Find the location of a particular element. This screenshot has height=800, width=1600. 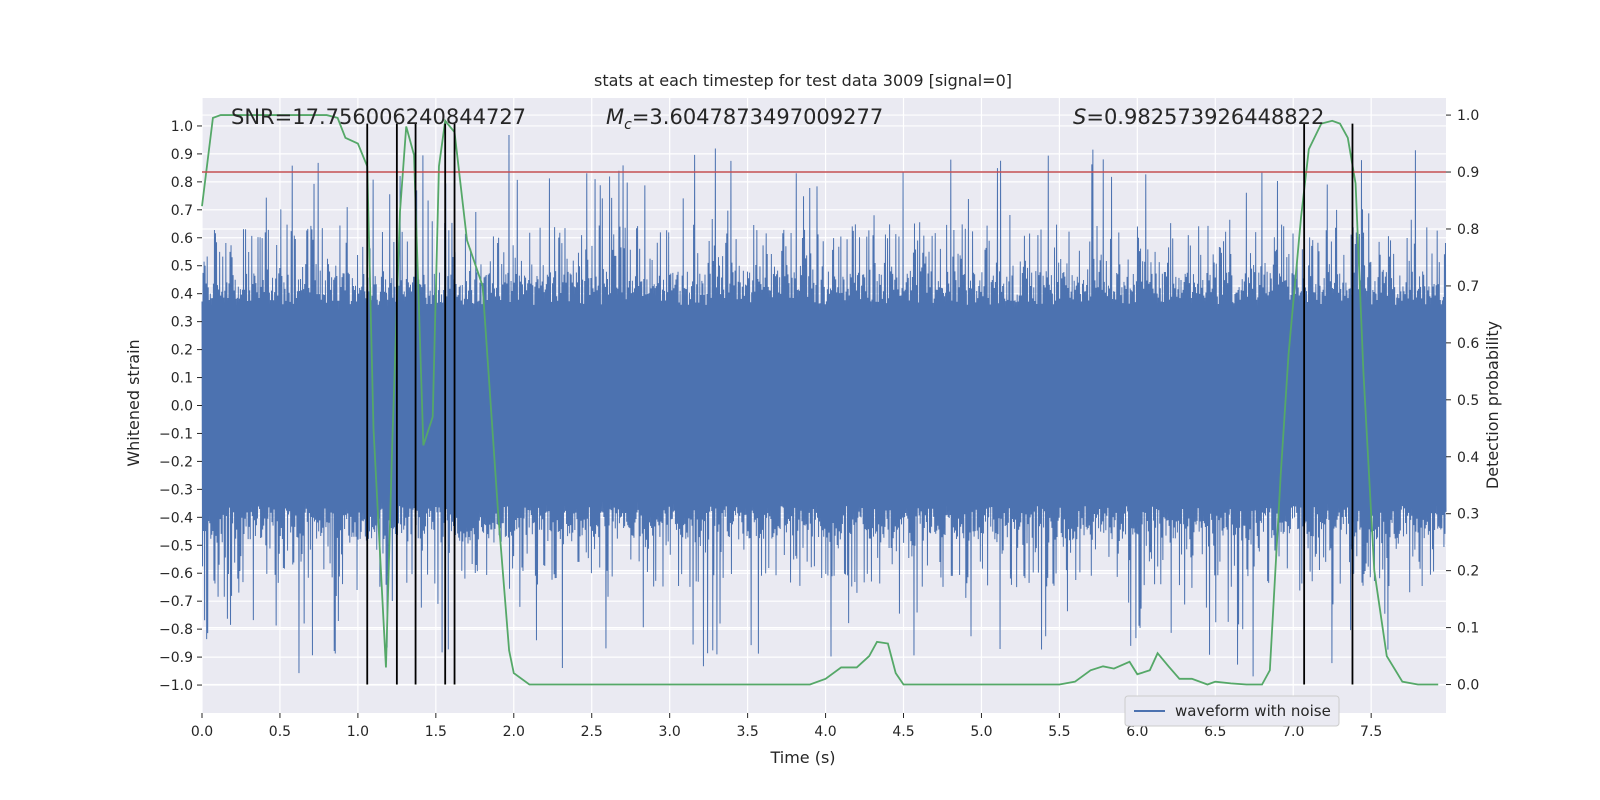

chirp-mass-annotation: Mc=3.6047873497009277 is located at coordinates (744, 119).